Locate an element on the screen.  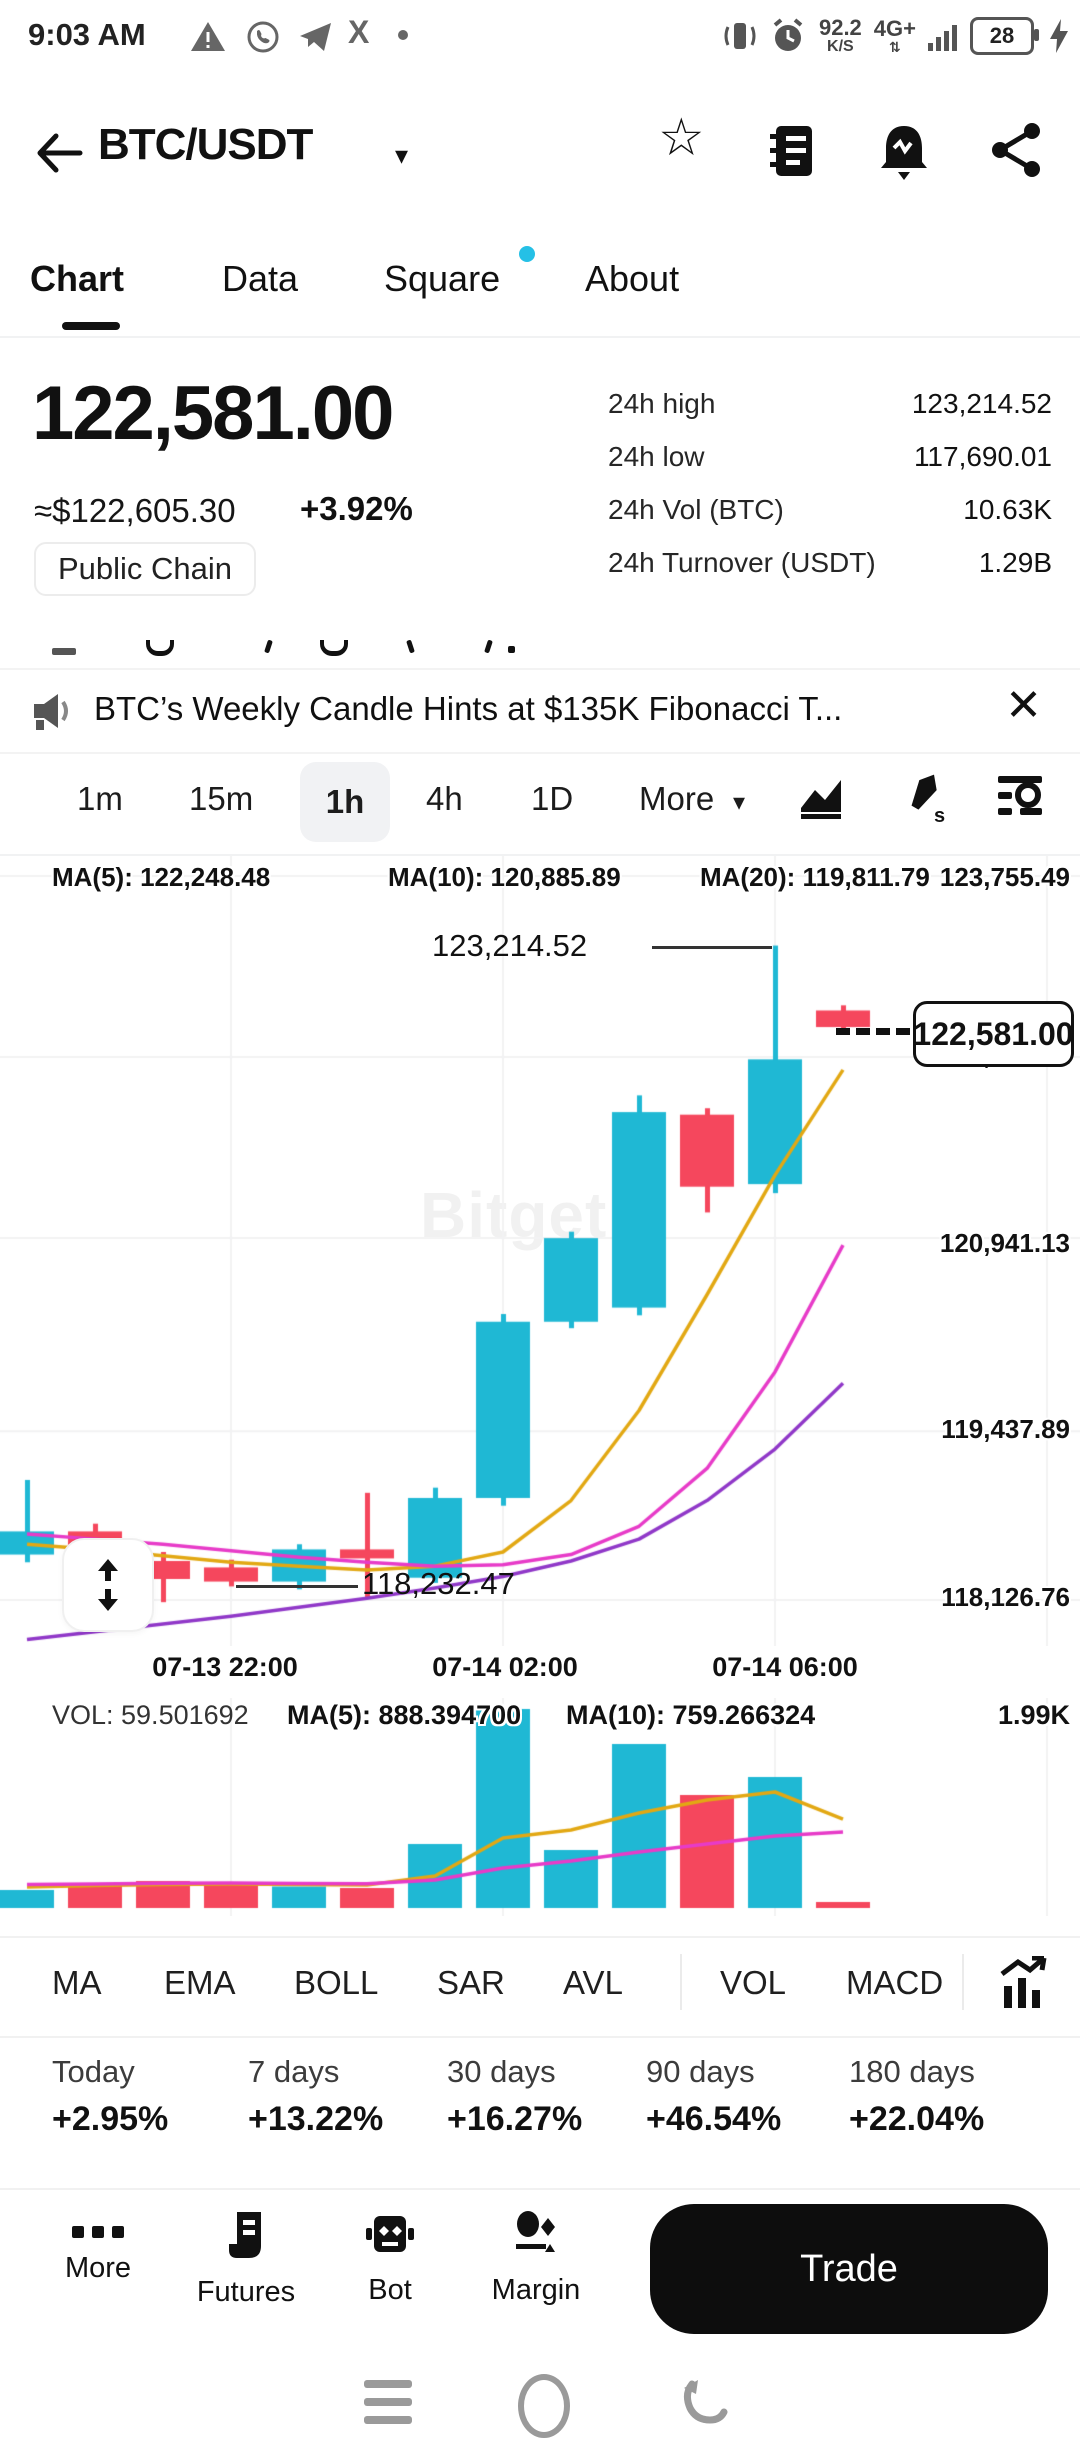
home-icon is located at coordinates (544, 2406).